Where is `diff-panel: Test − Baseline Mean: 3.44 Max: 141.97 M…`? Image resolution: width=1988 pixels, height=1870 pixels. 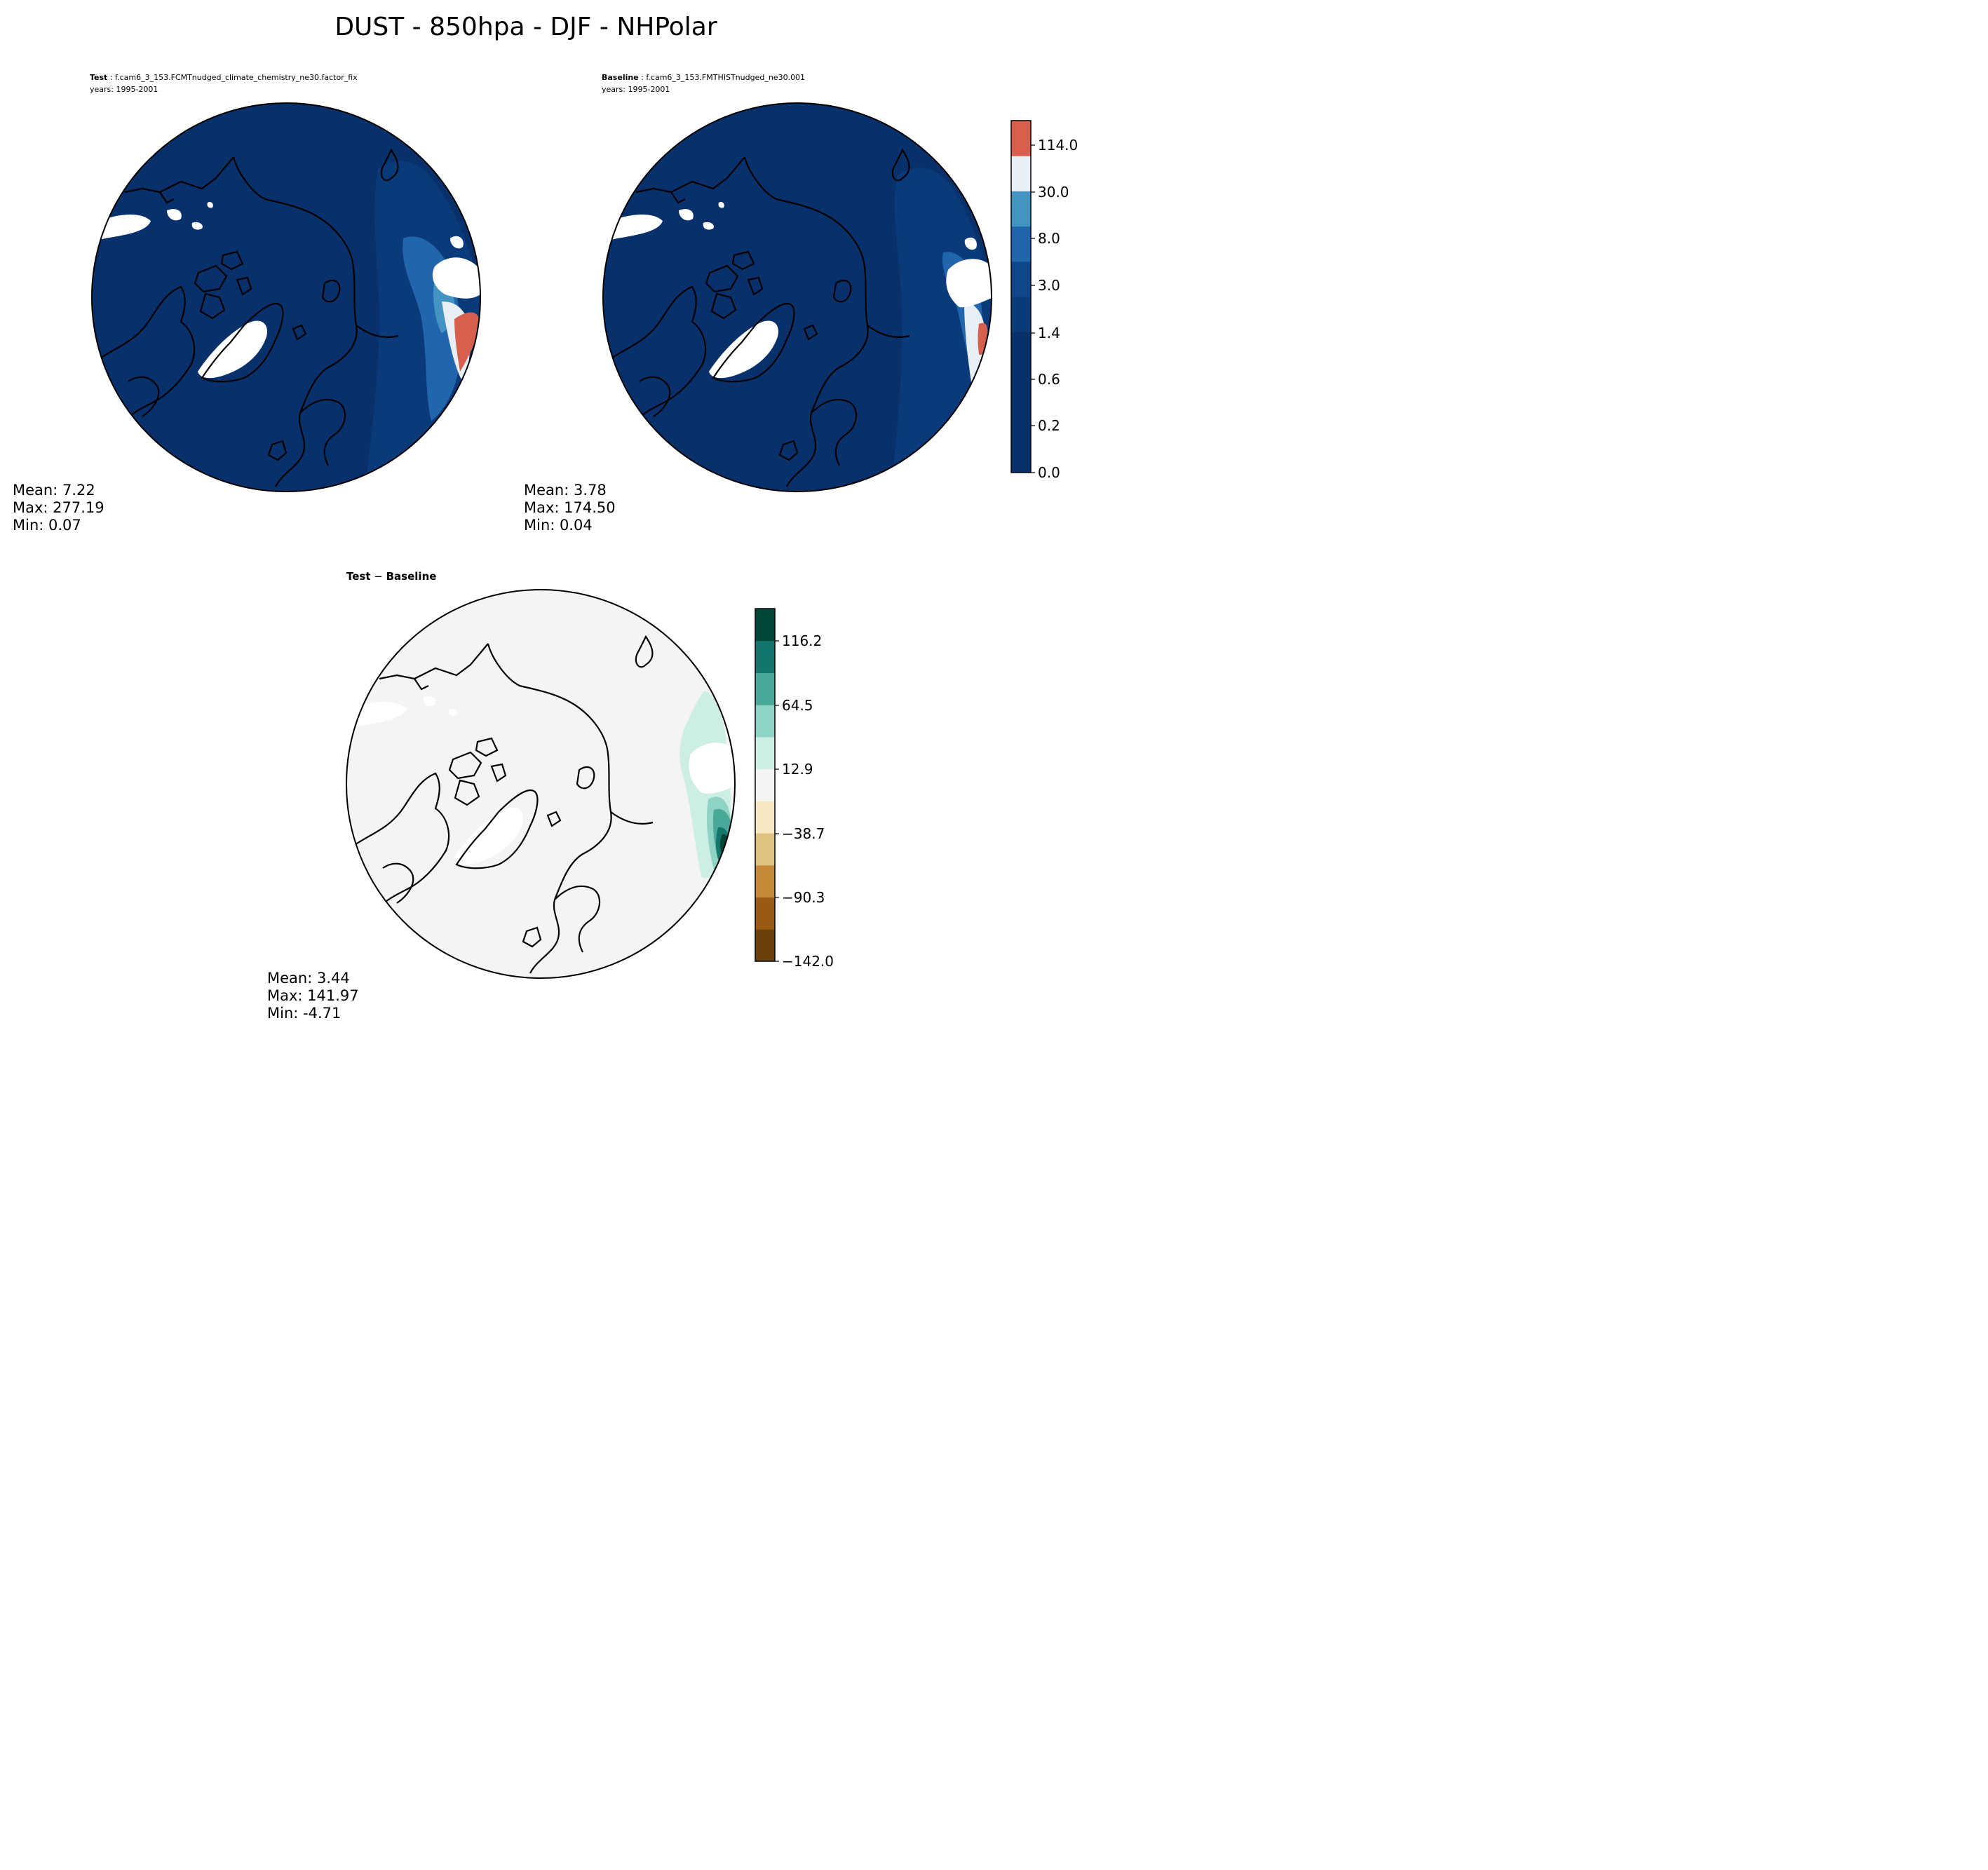 diff-panel: Test − Baseline Mean: 3.44 Max: 141.97 M… is located at coordinates (502, 796).